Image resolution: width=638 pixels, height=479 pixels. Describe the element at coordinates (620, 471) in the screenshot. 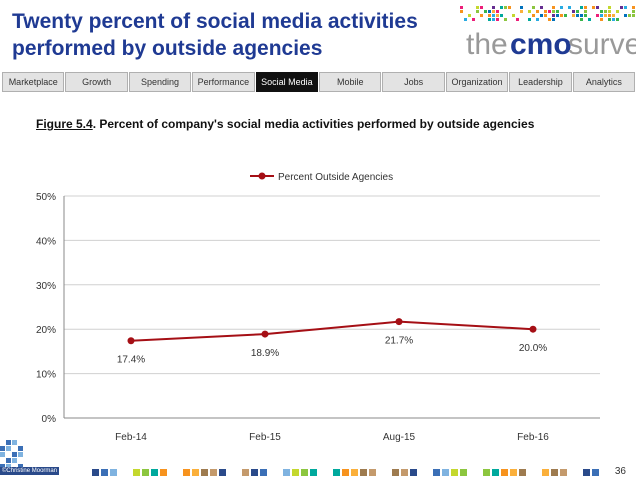

I see `page-number: 36` at that location.